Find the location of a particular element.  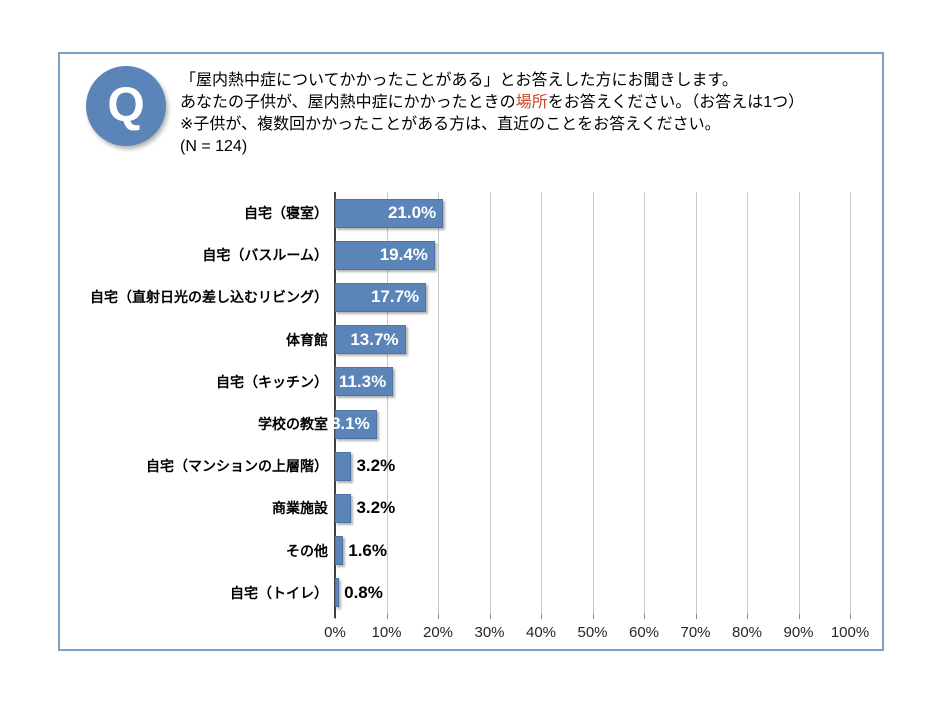

question-line-3: ※子供が、複数回かかったことがある方は、直近のことをお答えください。 is located at coordinates (450, 124).